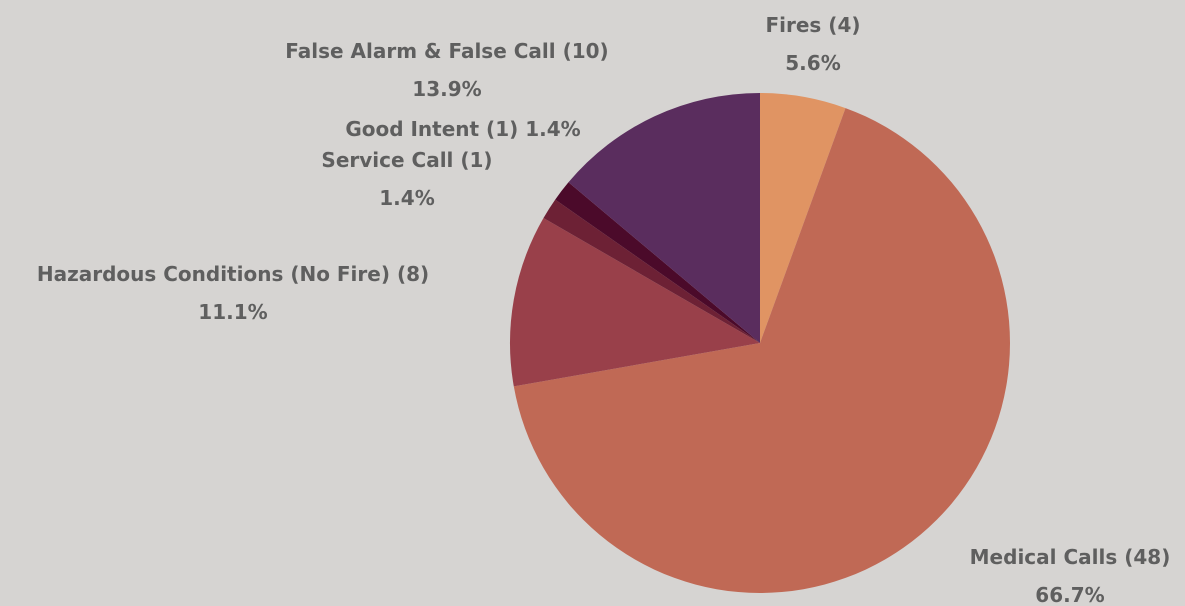  What do you see at coordinates (446, 51) in the screenshot?
I see `slice-label-5: False Alarm & False Call (10)` at bounding box center [446, 51].